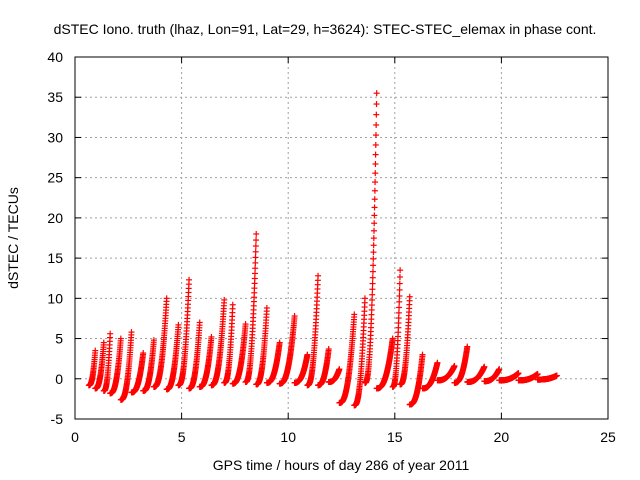 The width and height of the screenshot is (640, 480). Describe the element at coordinates (57, 419) in the screenshot. I see `y-tick-label: -5` at that location.